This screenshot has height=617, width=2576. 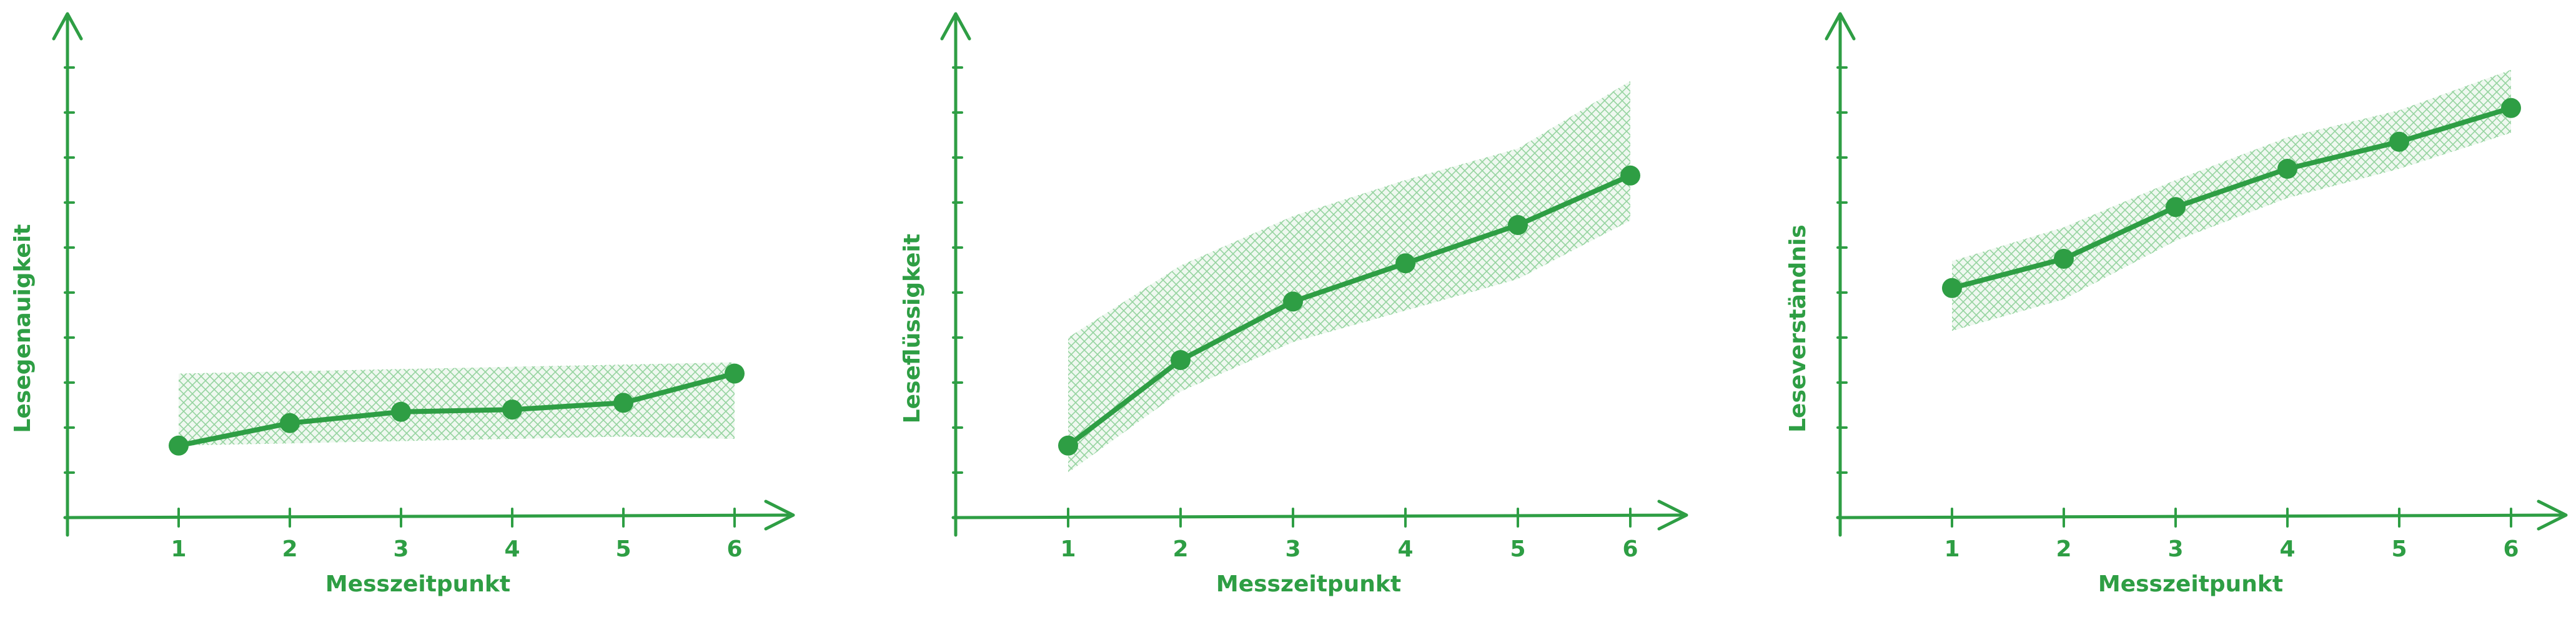 What do you see at coordinates (1798, 328) in the screenshot?
I see `y-axis-label: Leseverständnis` at bounding box center [1798, 328].